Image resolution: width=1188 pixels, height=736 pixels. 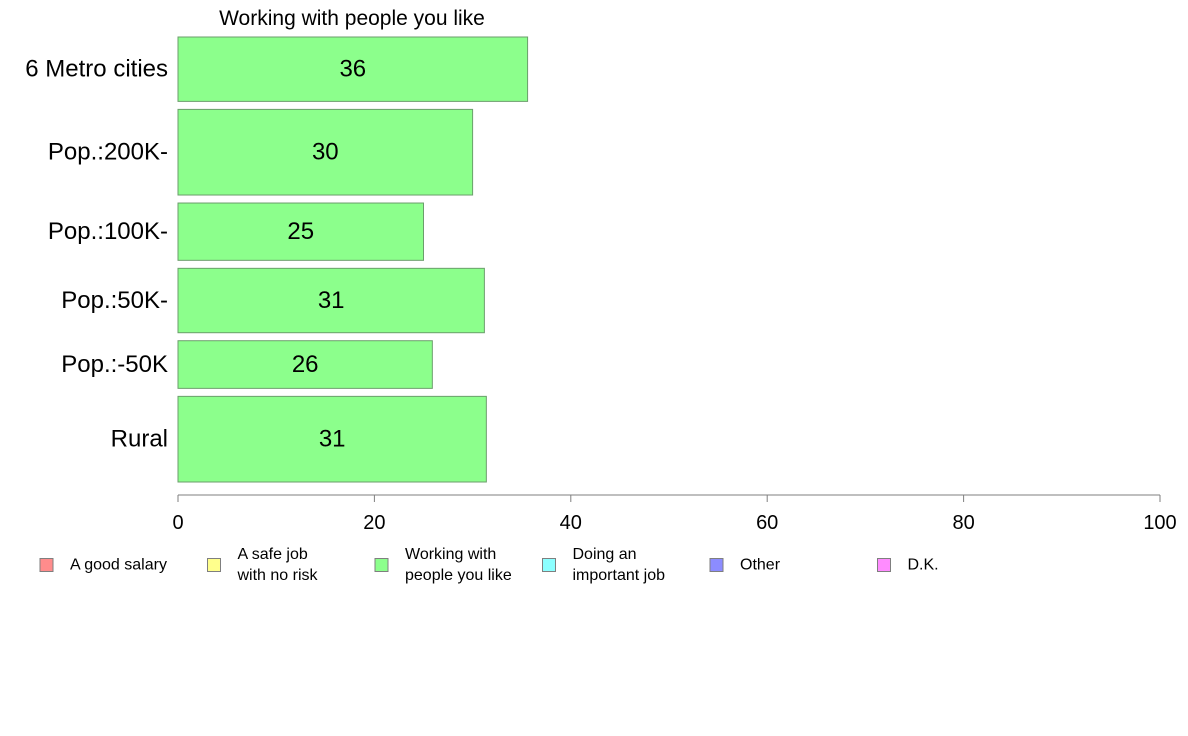 I want to click on legend-label: people you like, so click(x=458, y=575).